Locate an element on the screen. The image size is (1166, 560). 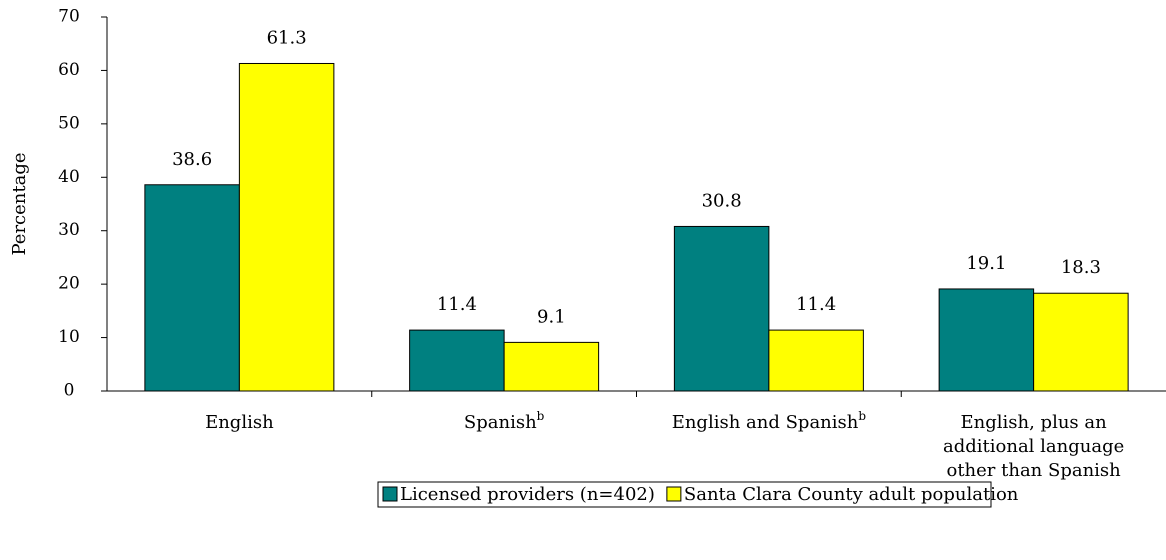
x-tick-label: Spanishb is located at coordinates (504, 421).